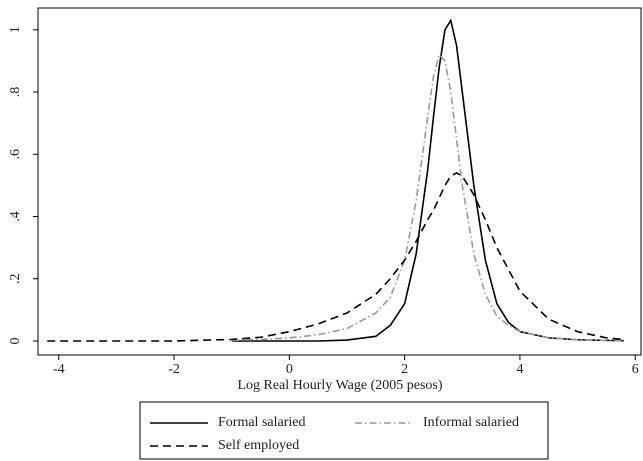 This screenshot has height=461, width=643. What do you see at coordinates (15, 279) in the screenshot?
I see `y-tick-label: .2` at bounding box center [15, 279].